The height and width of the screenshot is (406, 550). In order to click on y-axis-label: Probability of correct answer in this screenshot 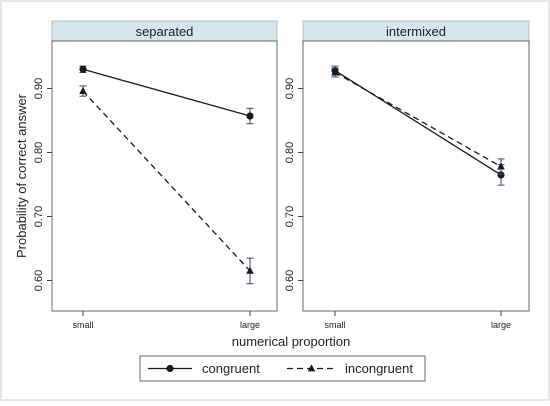, I will do `click(21, 175)`.